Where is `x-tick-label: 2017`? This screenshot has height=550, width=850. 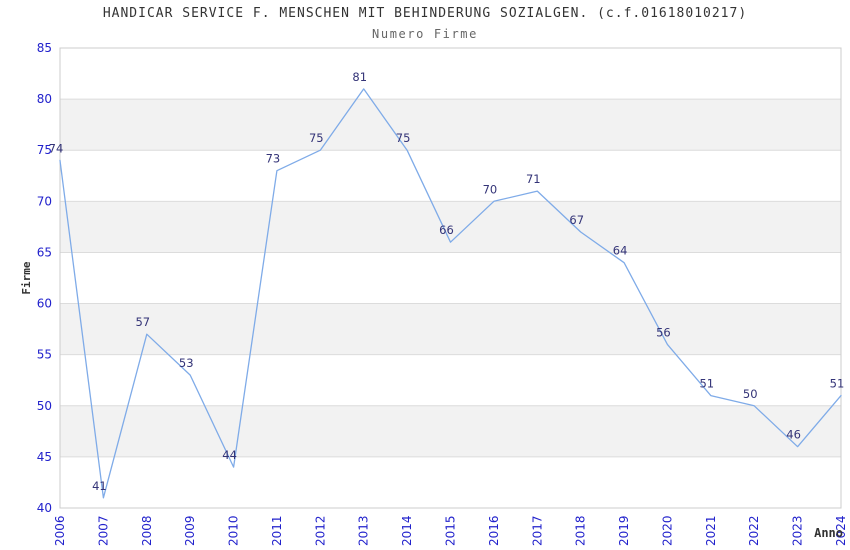
x-tick-label: 2017 is located at coordinates (537, 530).